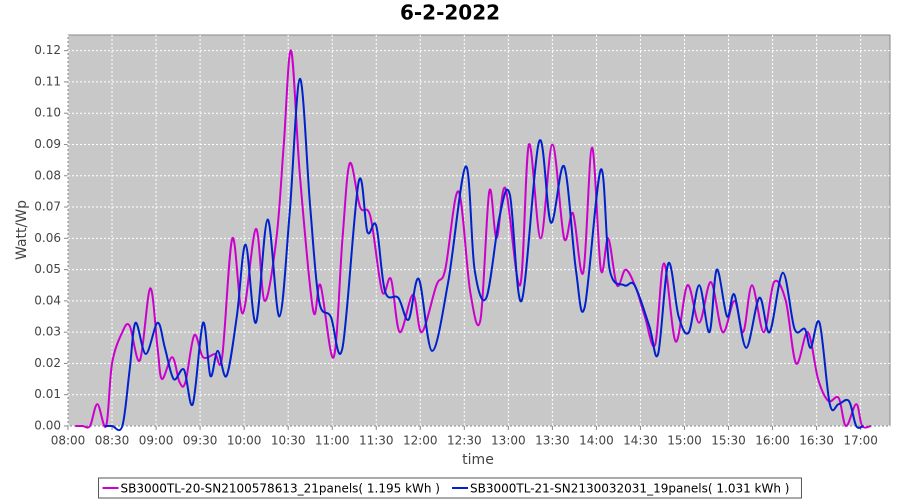 The width and height of the screenshot is (900, 504). Describe the element at coordinates (200, 441) in the screenshot. I see `x-tick-label: 09:30` at that location.